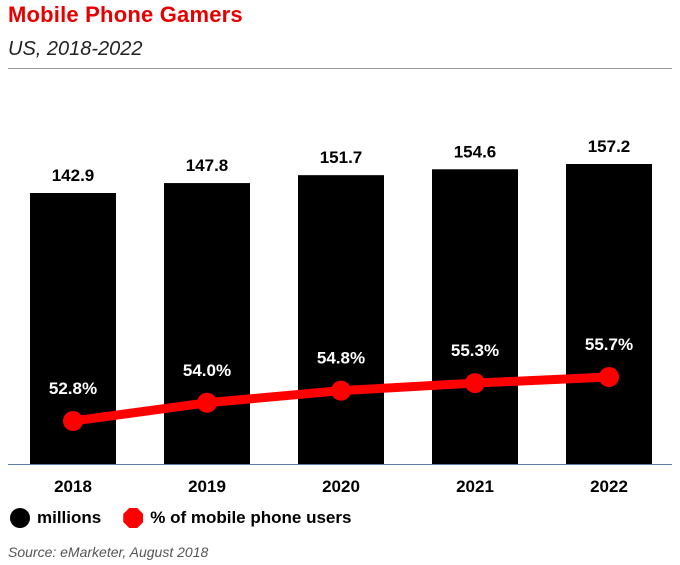 This screenshot has width=680, height=565. Describe the element at coordinates (341, 486) in the screenshot. I see `x-tick-label-2020: 2020` at that location.